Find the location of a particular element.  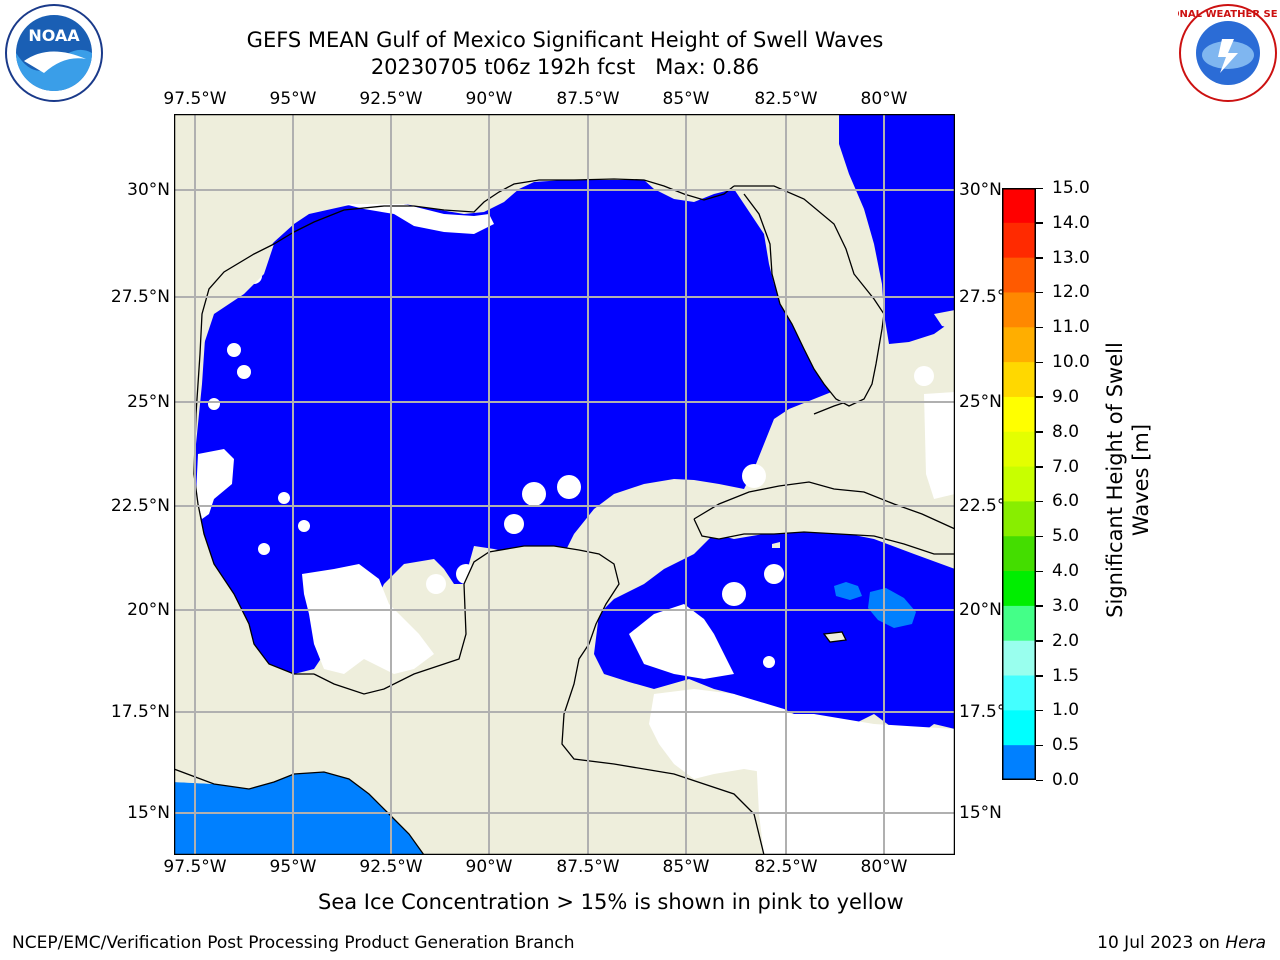

national-weather-service-logo-icon: NATIONAL WEATHER SERVICE is located at coordinates (1212, 53).